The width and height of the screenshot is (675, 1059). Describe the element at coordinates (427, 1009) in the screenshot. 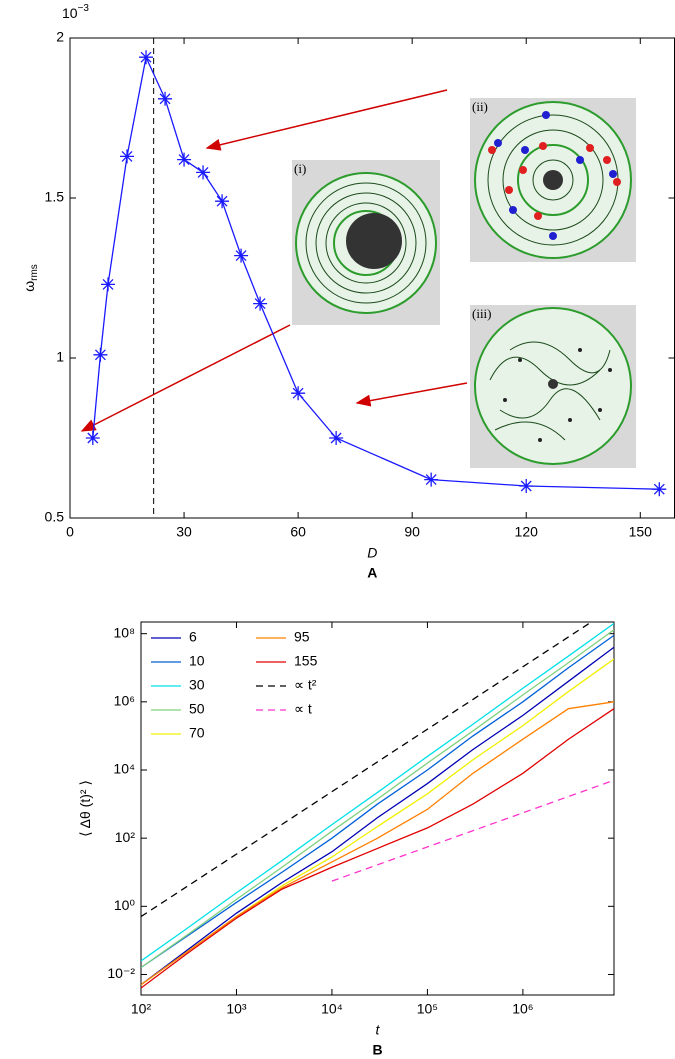

I see `x-tick-label: 10⁵` at that location.